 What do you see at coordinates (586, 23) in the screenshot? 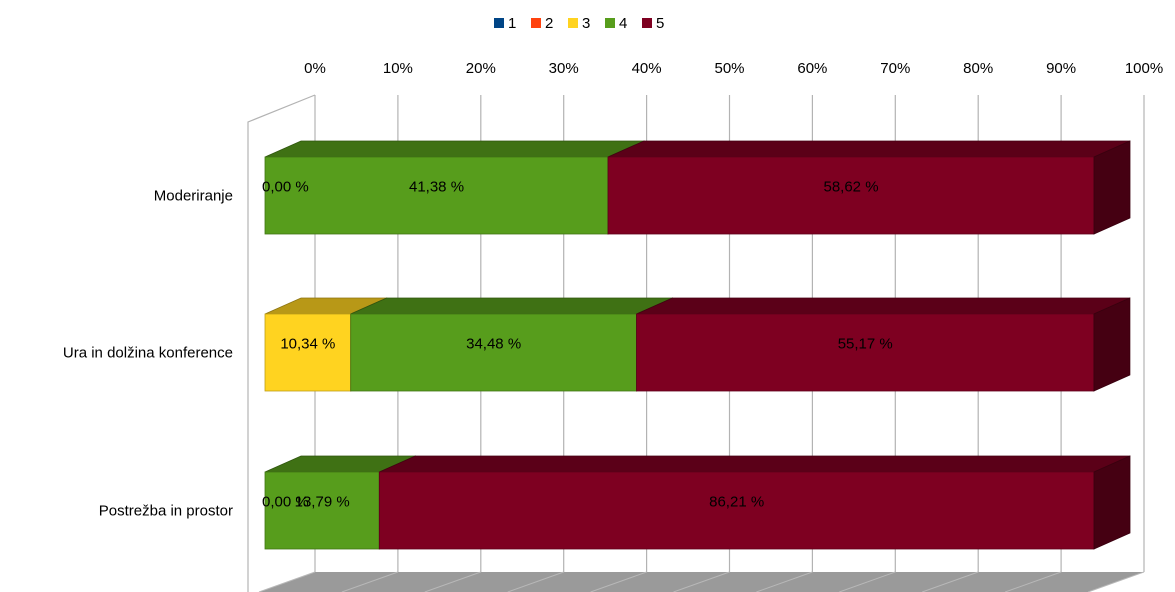
I see `legend-label: 3` at bounding box center [586, 23].